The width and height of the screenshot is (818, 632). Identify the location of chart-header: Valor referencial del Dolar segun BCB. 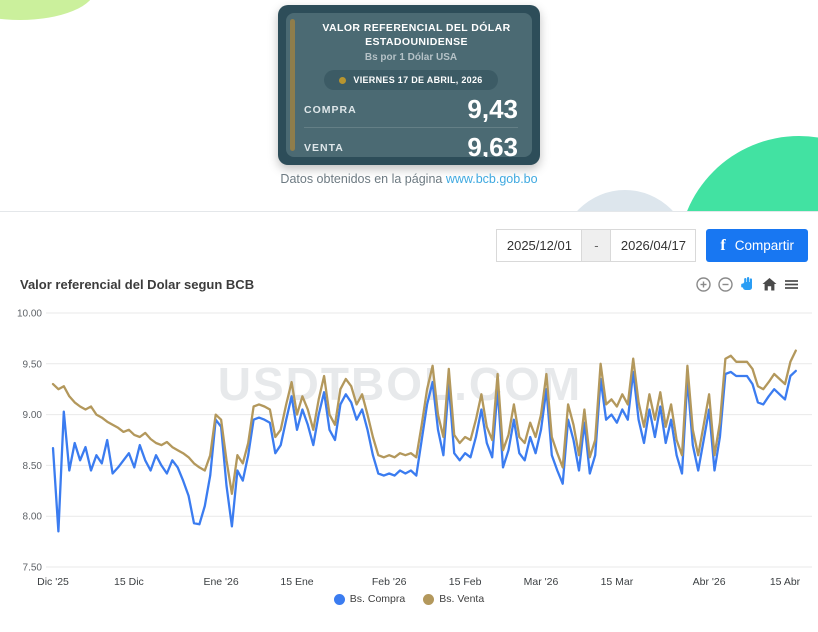
(410, 284).